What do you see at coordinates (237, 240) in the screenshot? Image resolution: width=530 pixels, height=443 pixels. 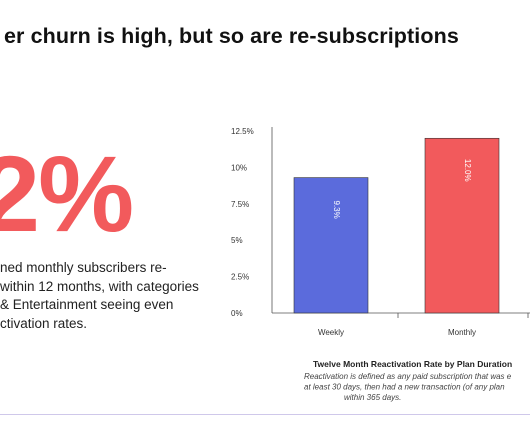 I see `y-tick-label: 5%` at bounding box center [237, 240].